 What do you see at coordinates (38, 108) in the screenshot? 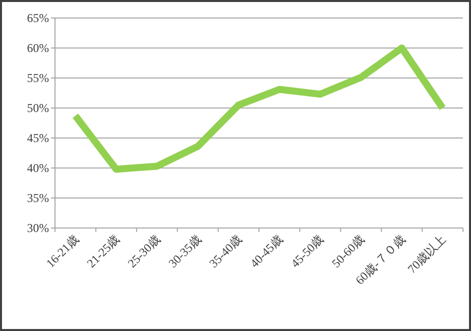
I see `y-tick-label: 50%` at bounding box center [38, 108].